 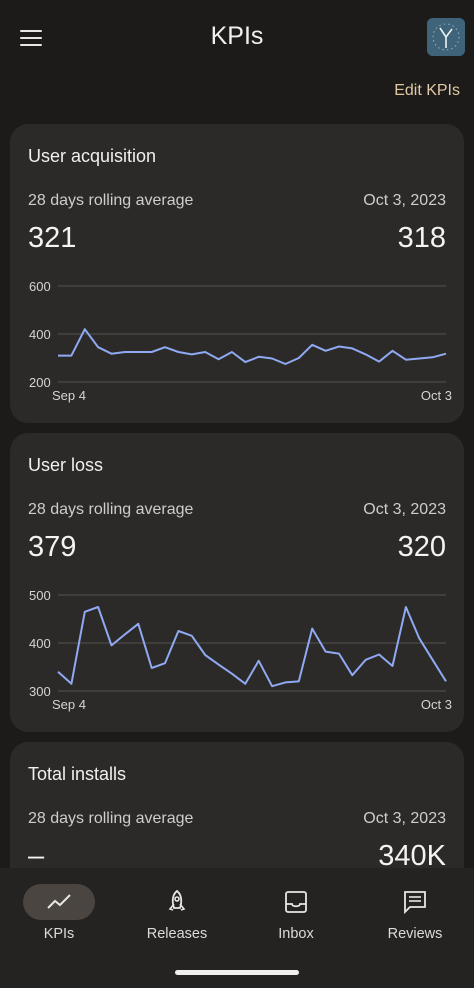 What do you see at coordinates (32, 38) in the screenshot?
I see `hamburger-menu-icon` at bounding box center [32, 38].